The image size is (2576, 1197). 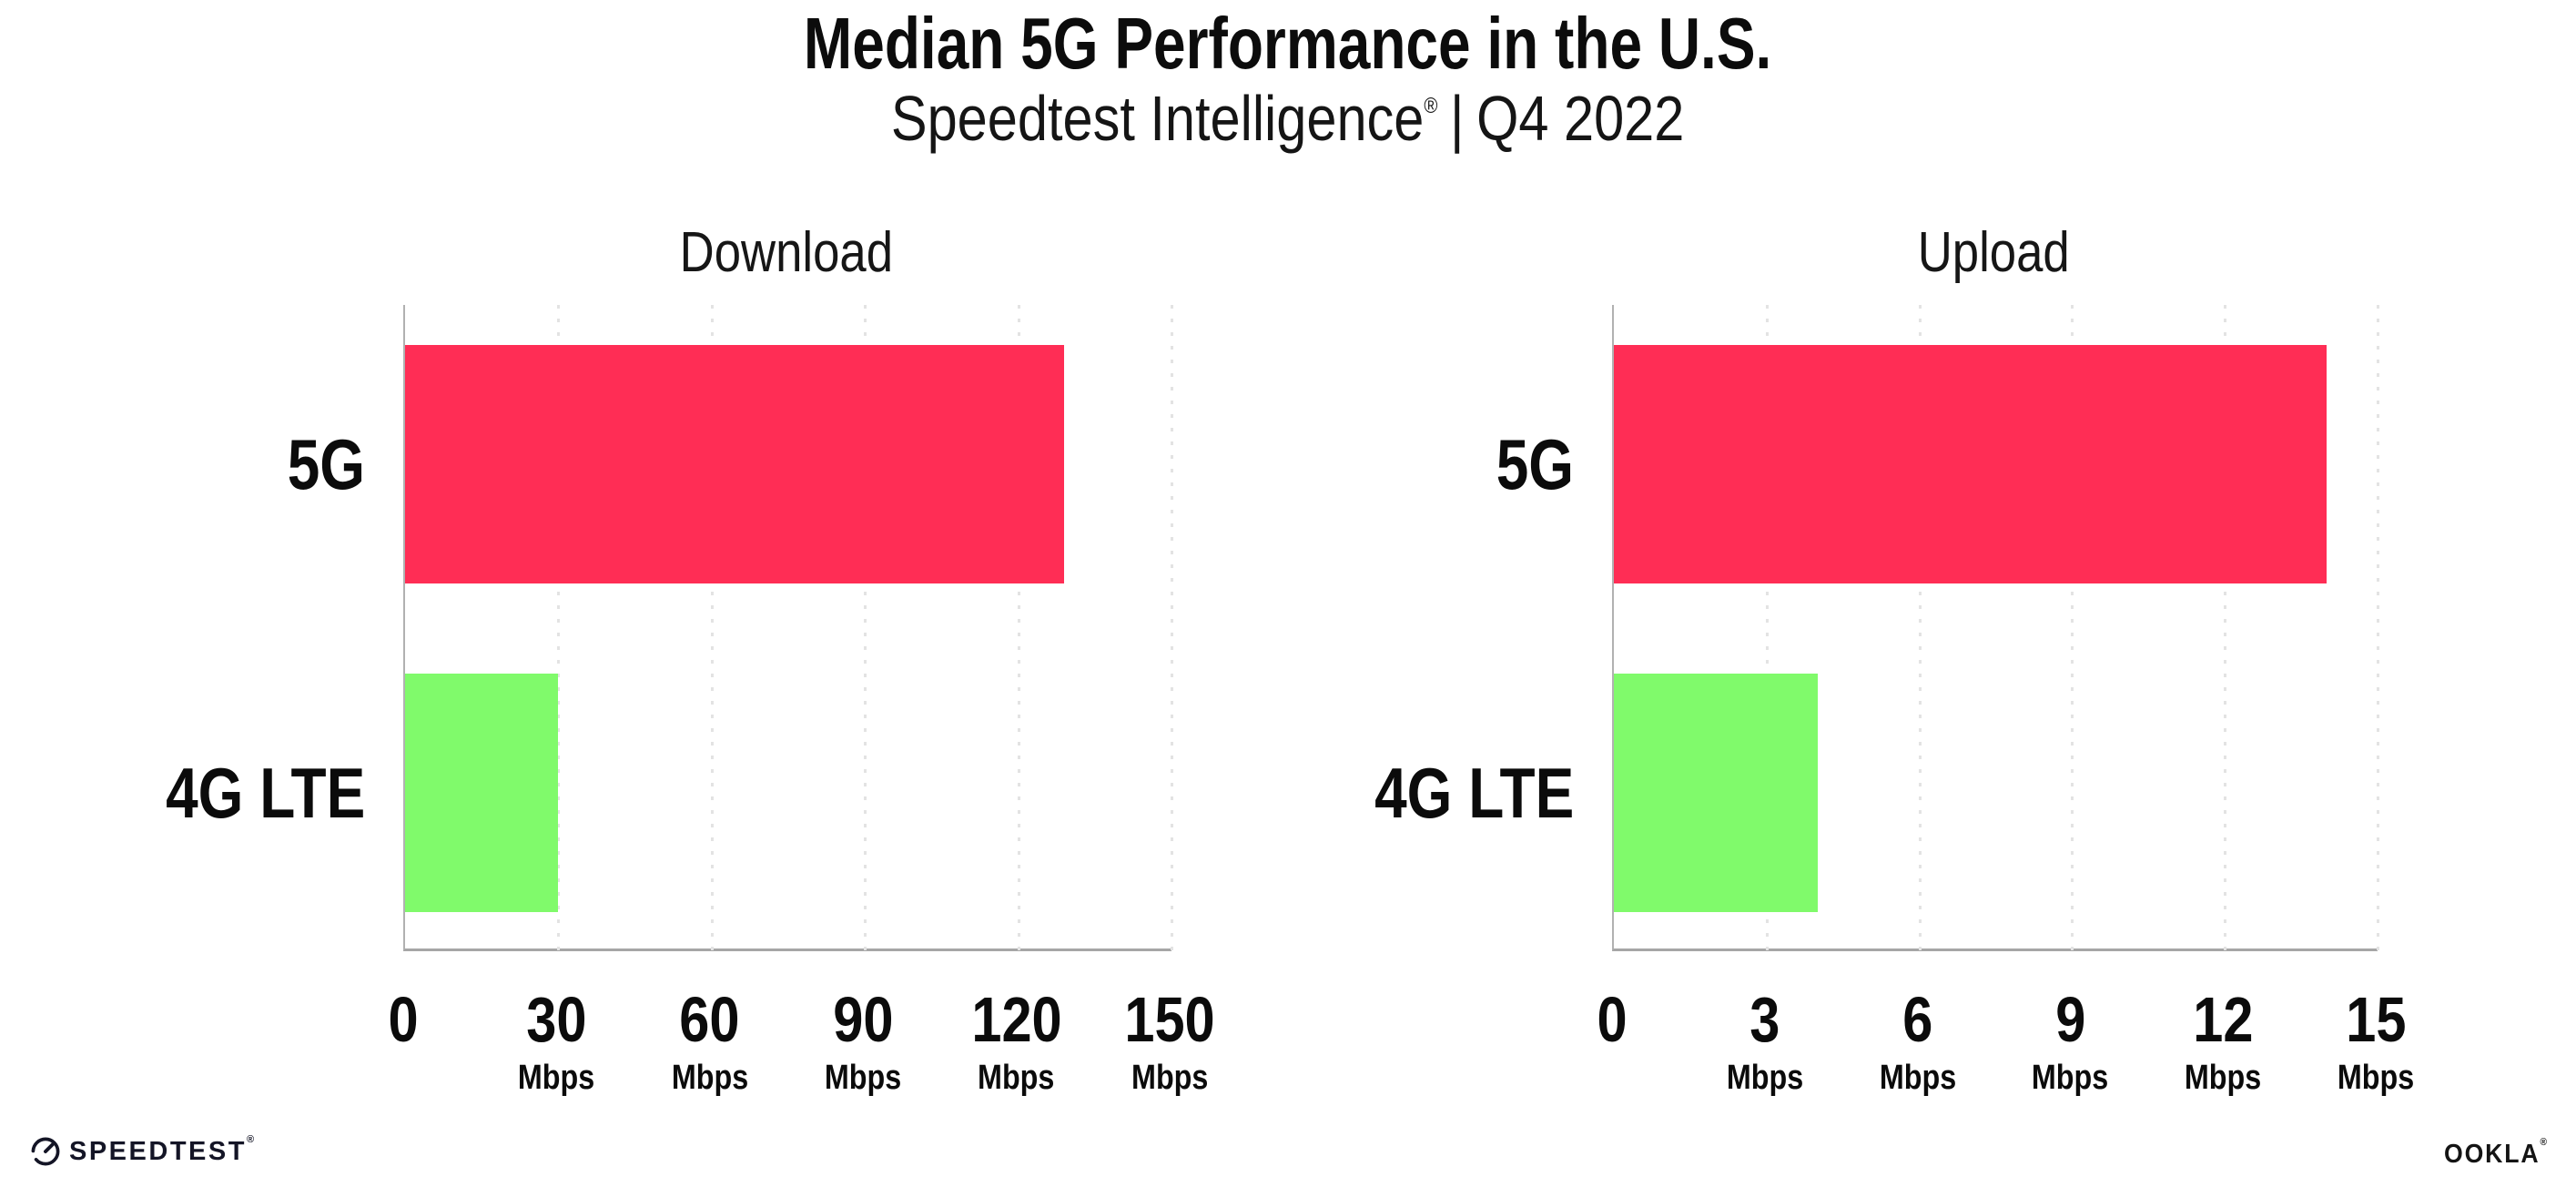 I want to click on tick-120: 120 Mbps, so click(x=1016, y=1041).